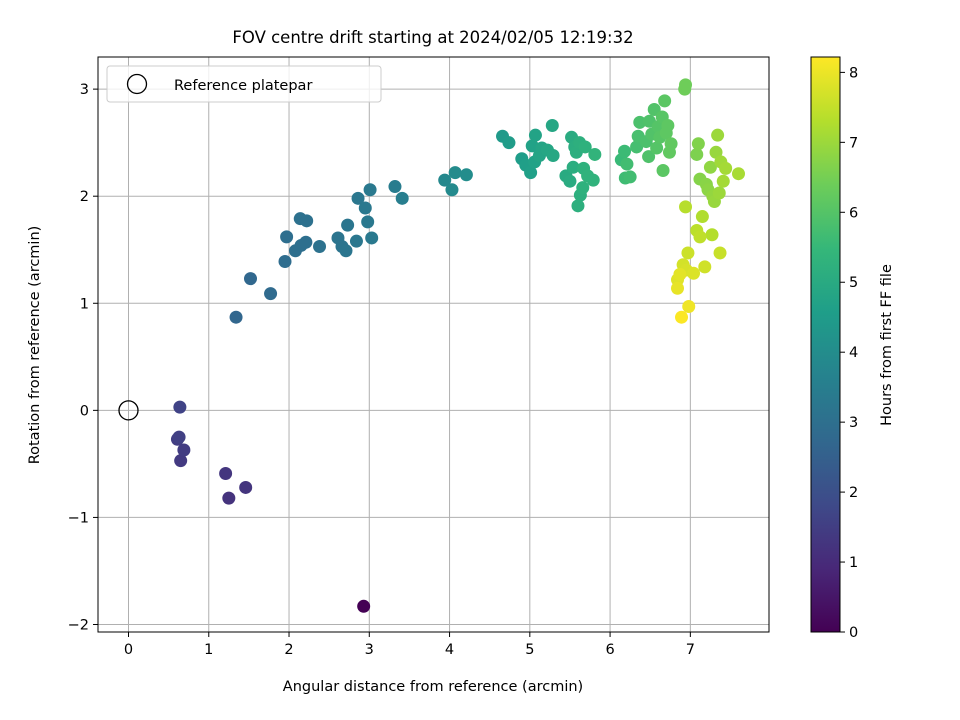  What do you see at coordinates (529, 650) in the screenshot?
I see `x-tick-label: 5` at bounding box center [529, 650].